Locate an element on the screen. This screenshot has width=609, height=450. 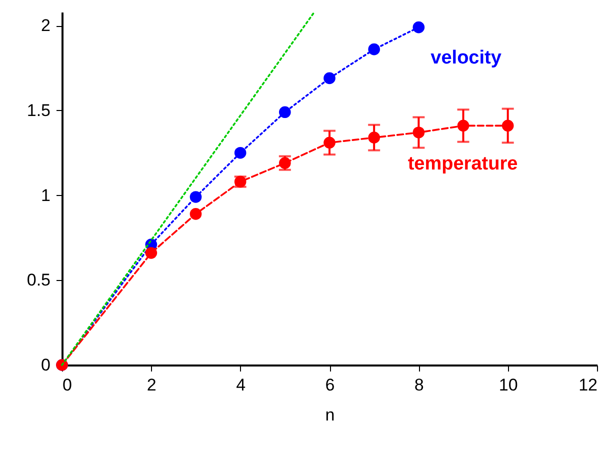
series-label: temperature is located at coordinates (463, 164).